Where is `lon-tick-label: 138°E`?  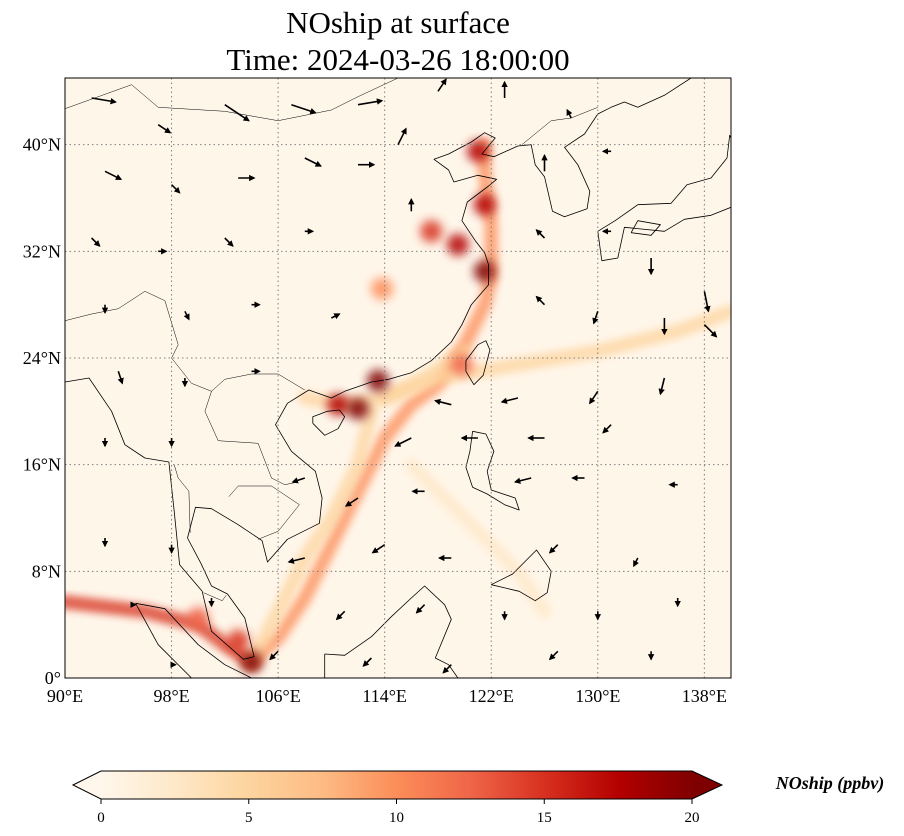 lon-tick-label: 138°E is located at coordinates (704, 696).